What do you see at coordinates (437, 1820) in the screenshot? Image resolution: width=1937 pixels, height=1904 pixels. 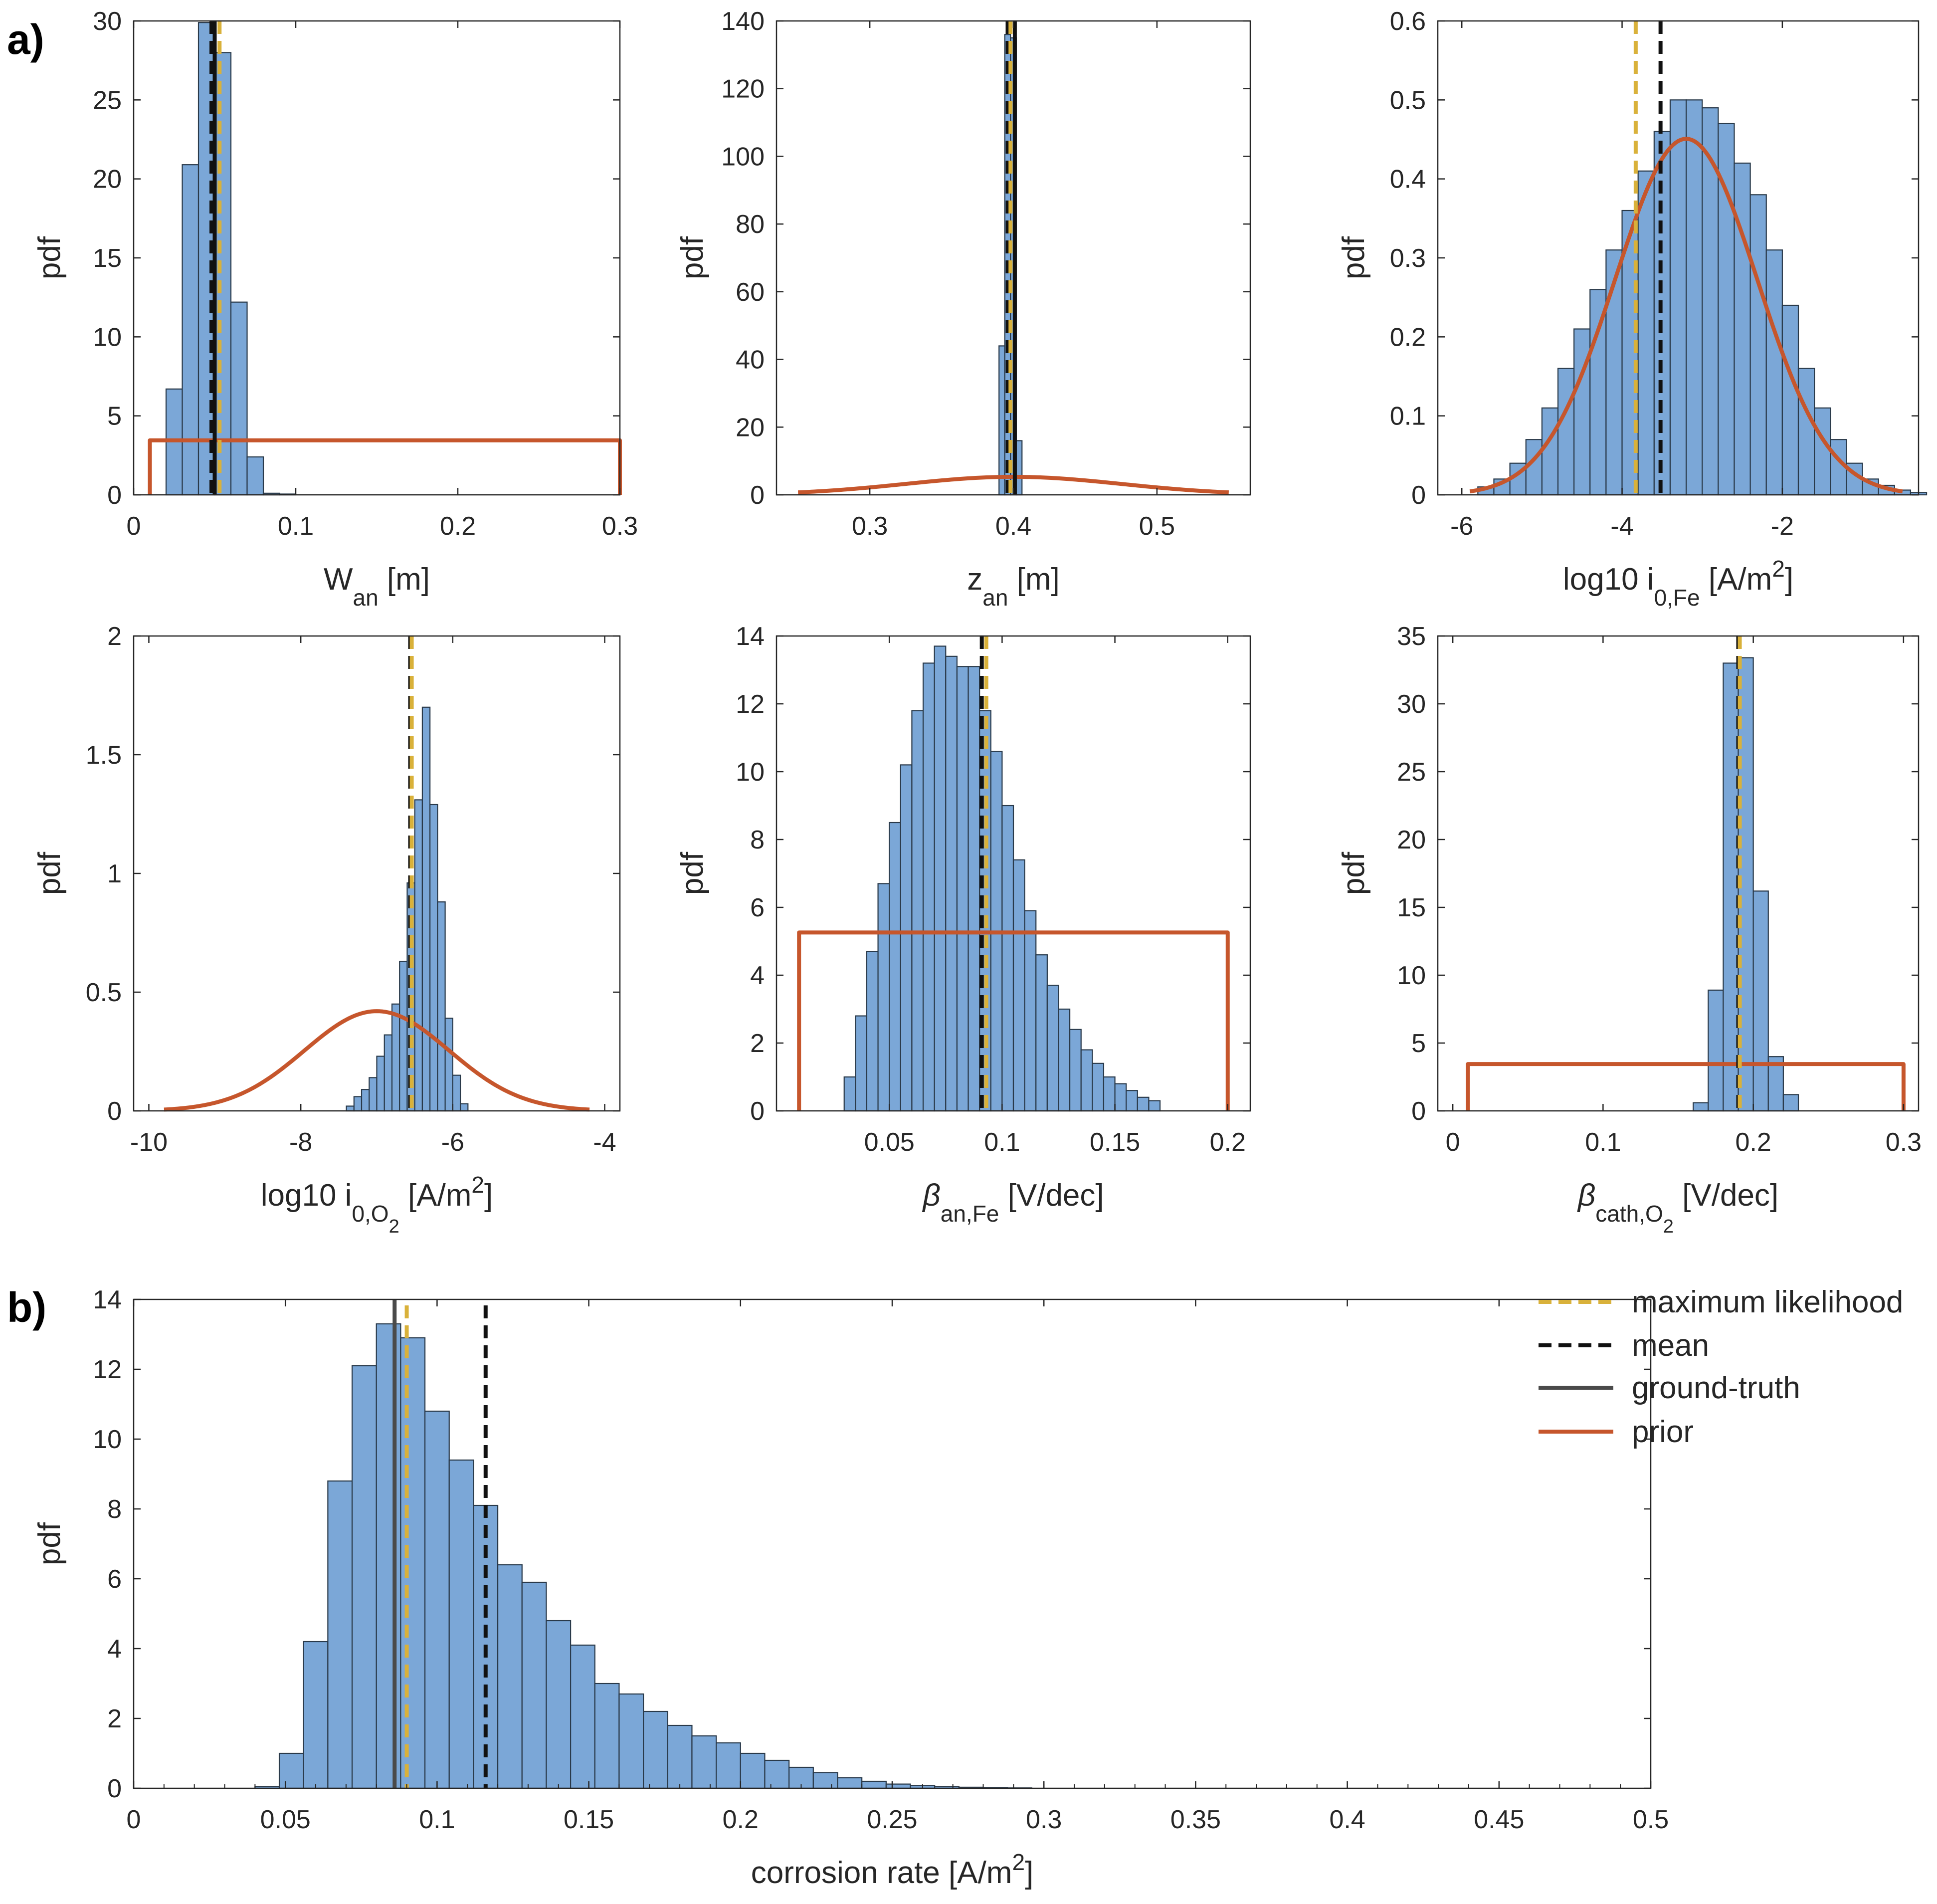 I see `x-tick-label: 0.1` at bounding box center [437, 1820].